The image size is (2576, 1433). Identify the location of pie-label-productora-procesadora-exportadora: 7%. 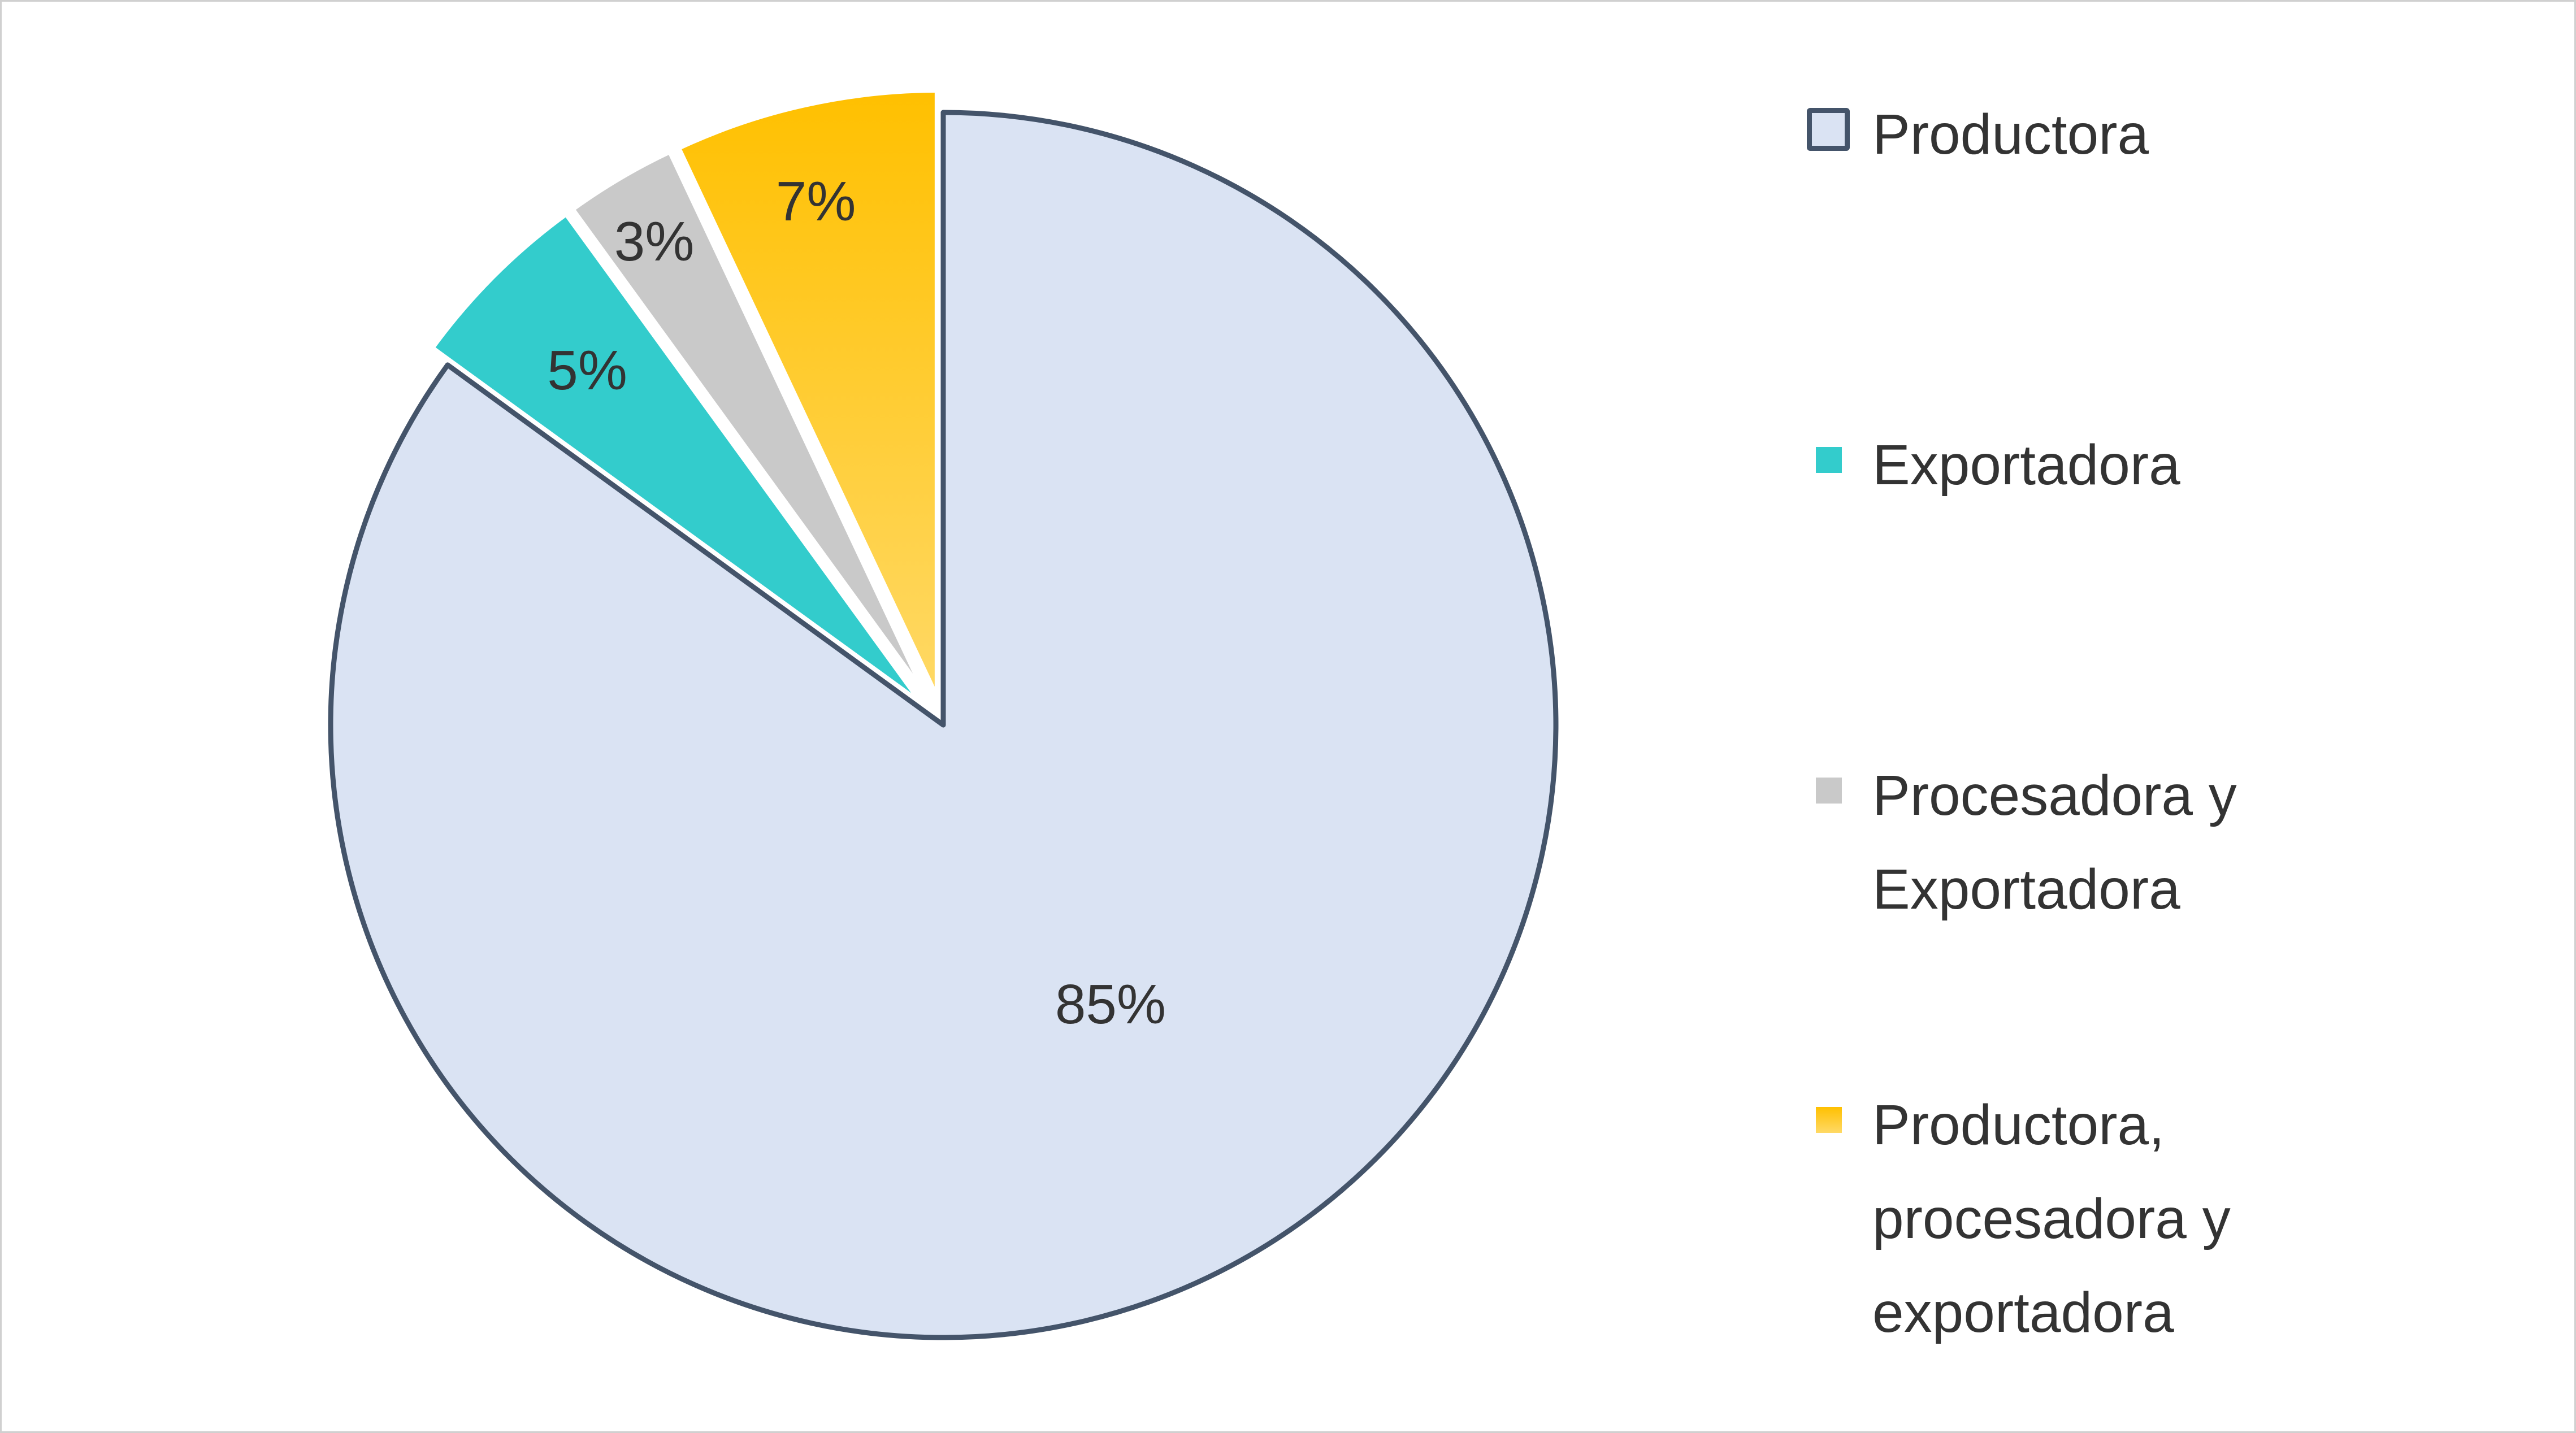
(816, 201).